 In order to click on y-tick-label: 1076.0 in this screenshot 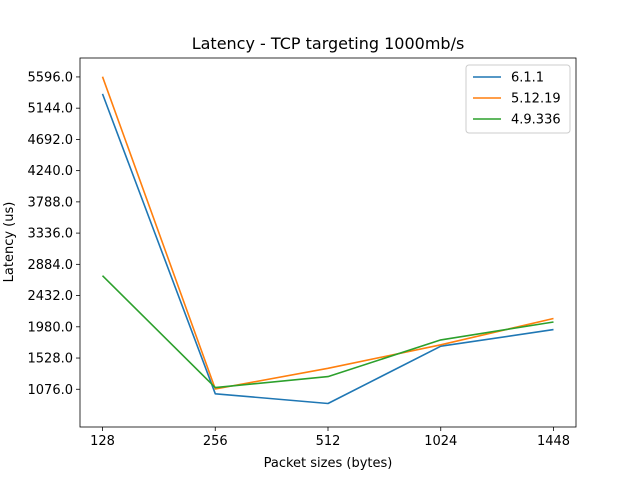, I will do `click(51, 390)`.